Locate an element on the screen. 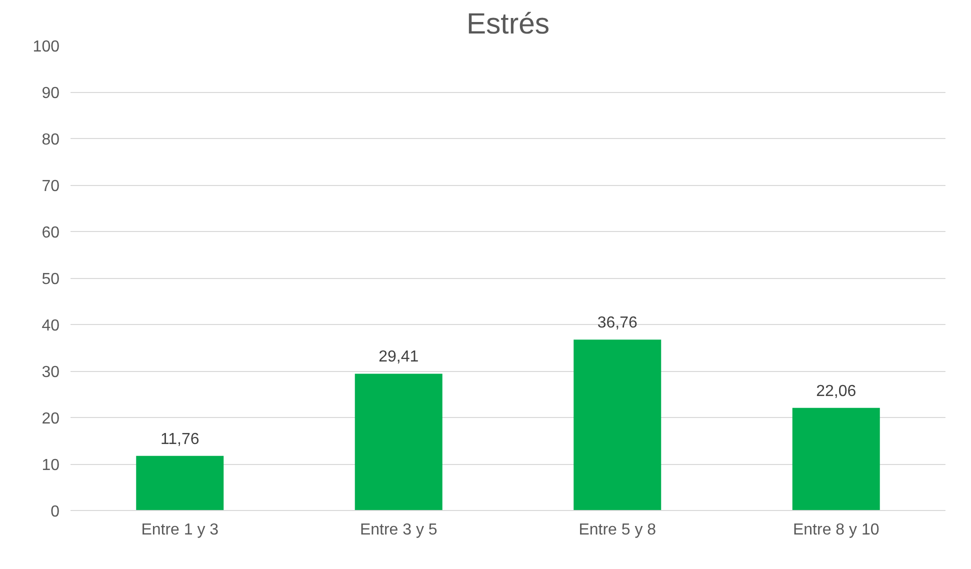 The image size is (971, 569). data-label: 22,06 is located at coordinates (836, 391).